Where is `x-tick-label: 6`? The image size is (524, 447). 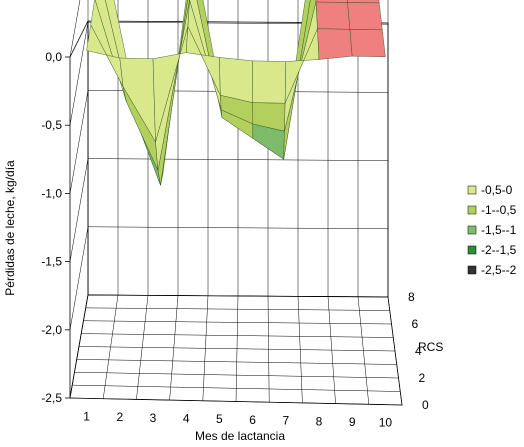 x-tick-label: 6 is located at coordinates (252, 420).